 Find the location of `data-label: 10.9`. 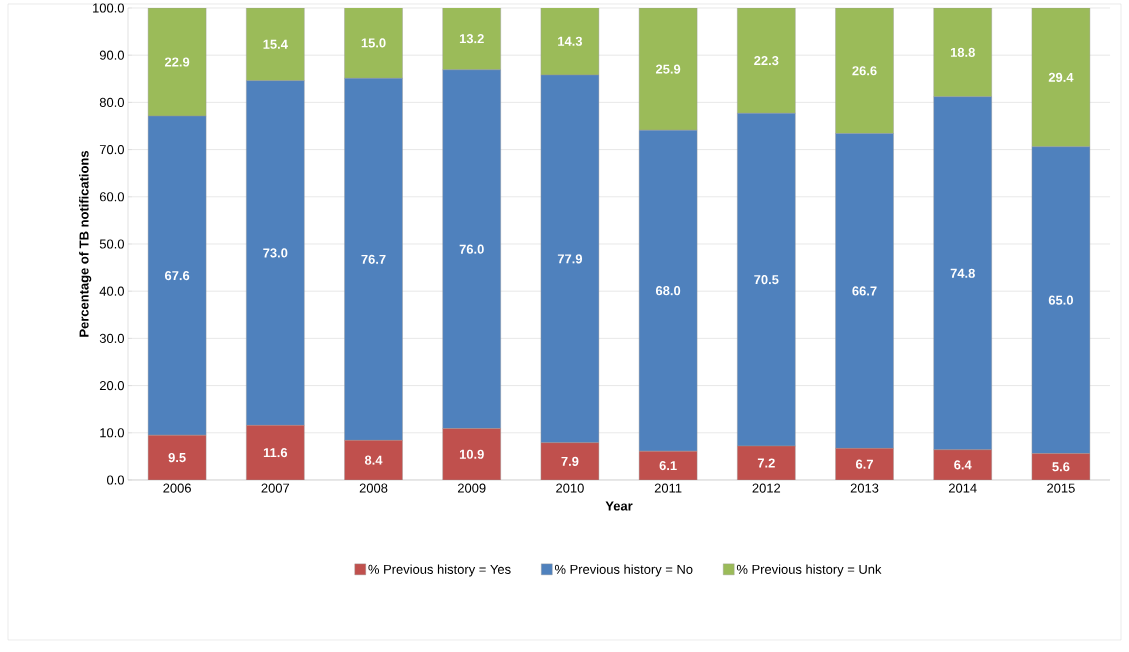

data-label: 10.9 is located at coordinates (471, 454).